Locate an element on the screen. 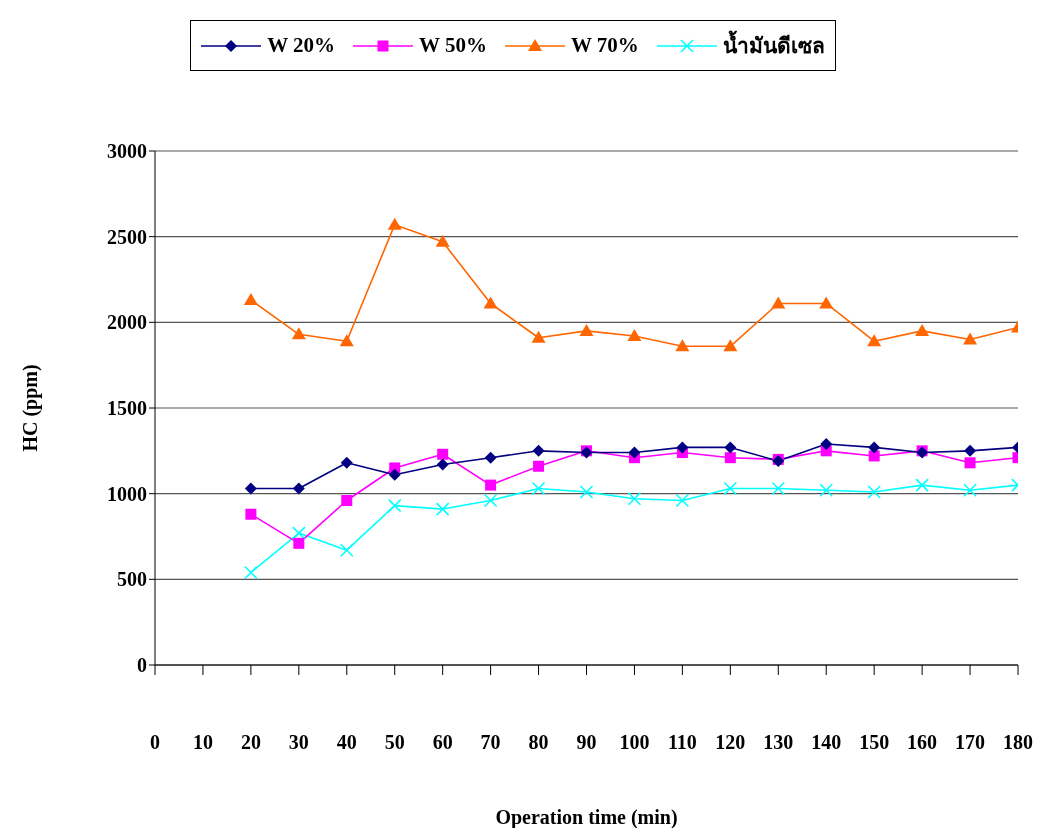 The height and width of the screenshot is (835, 1041). legend-label: W 70% is located at coordinates (604, 45).